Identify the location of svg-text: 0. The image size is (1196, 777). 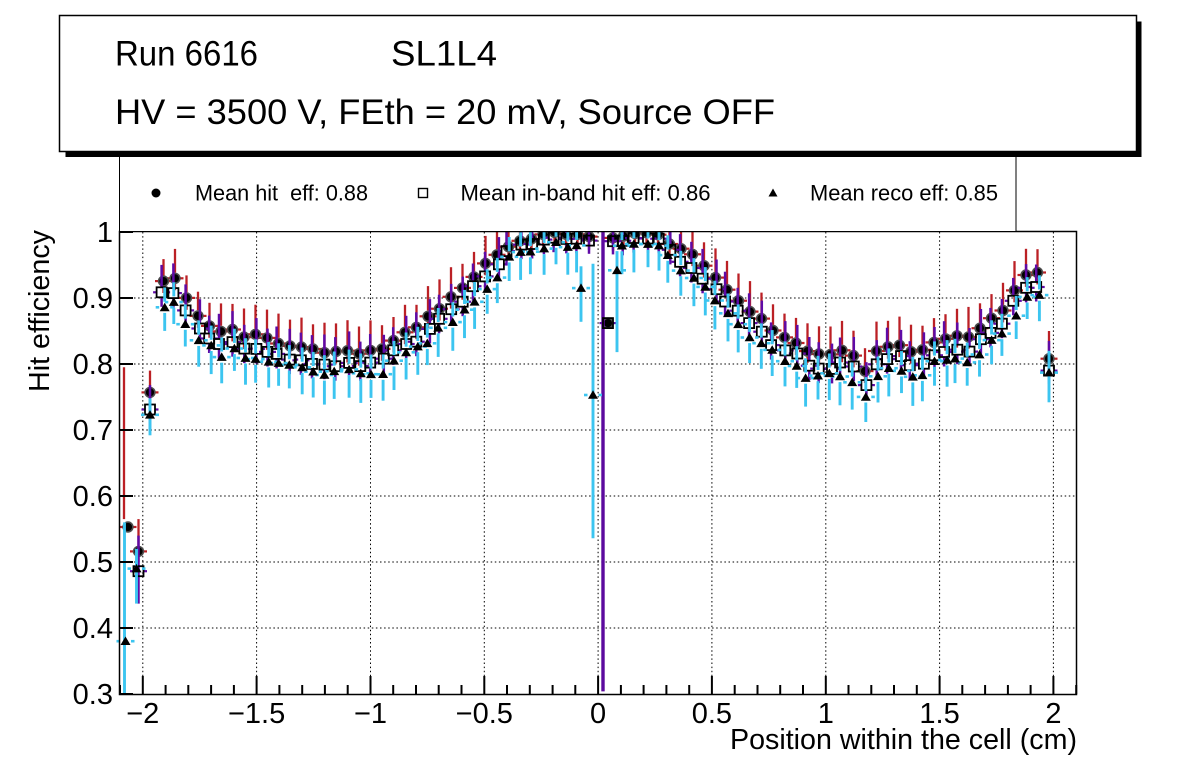
(598, 714).